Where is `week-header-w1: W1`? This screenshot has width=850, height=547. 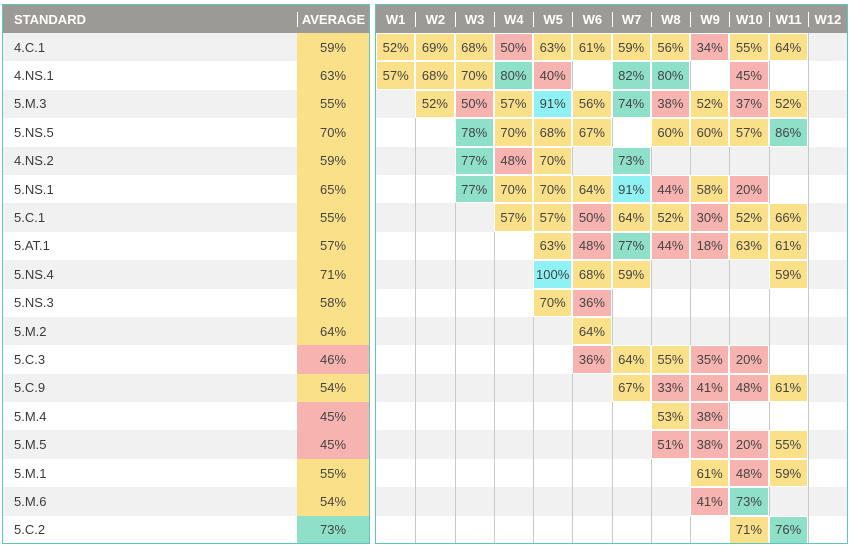 week-header-w1: W1 is located at coordinates (395, 19).